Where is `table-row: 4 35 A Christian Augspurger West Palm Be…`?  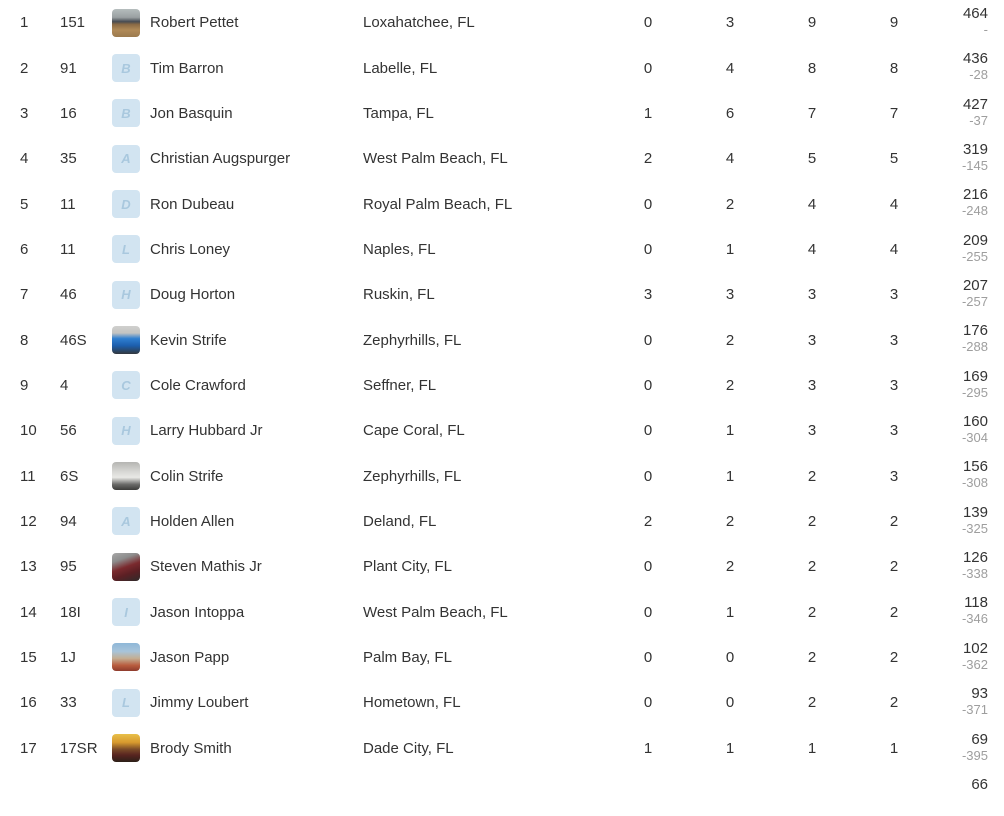 table-row: 4 35 A Christian Augspurger West Palm Be… is located at coordinates (502, 159).